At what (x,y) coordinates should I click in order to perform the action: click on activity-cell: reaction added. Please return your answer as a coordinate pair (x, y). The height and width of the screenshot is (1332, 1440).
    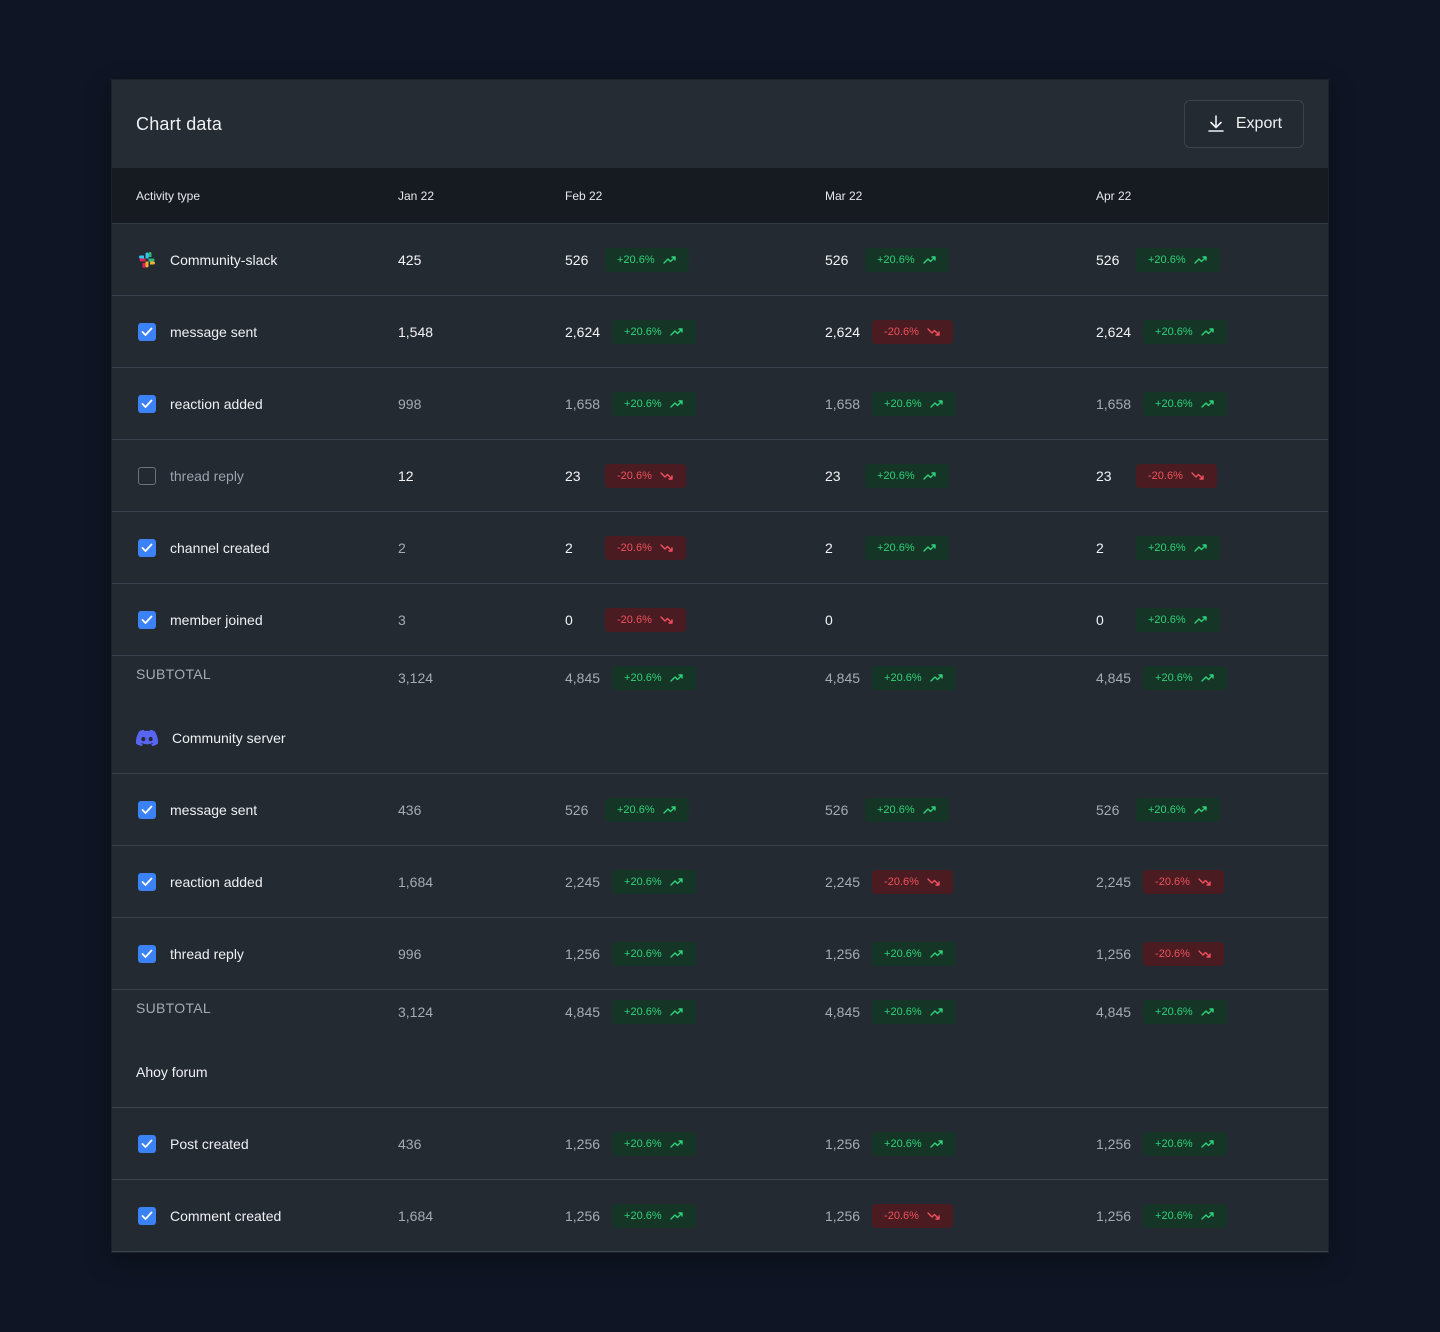
    Looking at the image, I should click on (199, 404).